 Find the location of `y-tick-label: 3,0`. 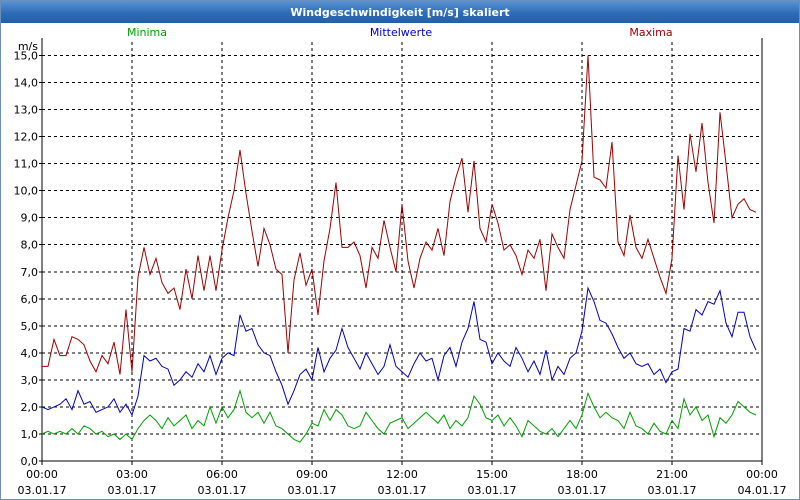

y-tick-label: 3,0 is located at coordinates (30, 380).